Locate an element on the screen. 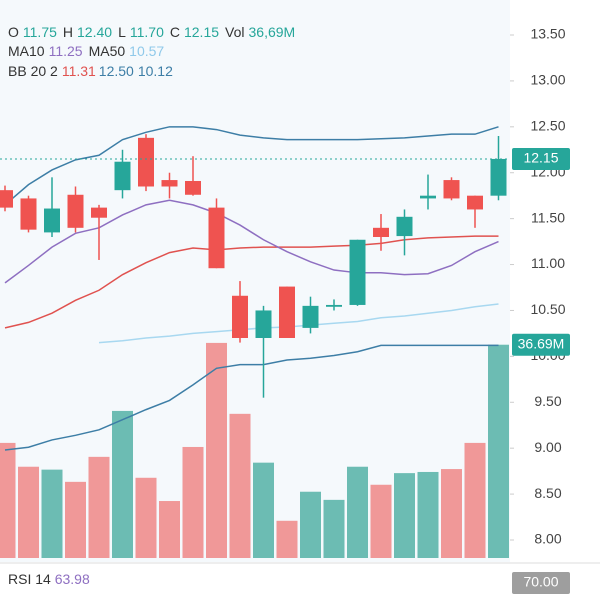 The height and width of the screenshot is (600, 600). y-tick-label: 11.50 is located at coordinates (548, 217).